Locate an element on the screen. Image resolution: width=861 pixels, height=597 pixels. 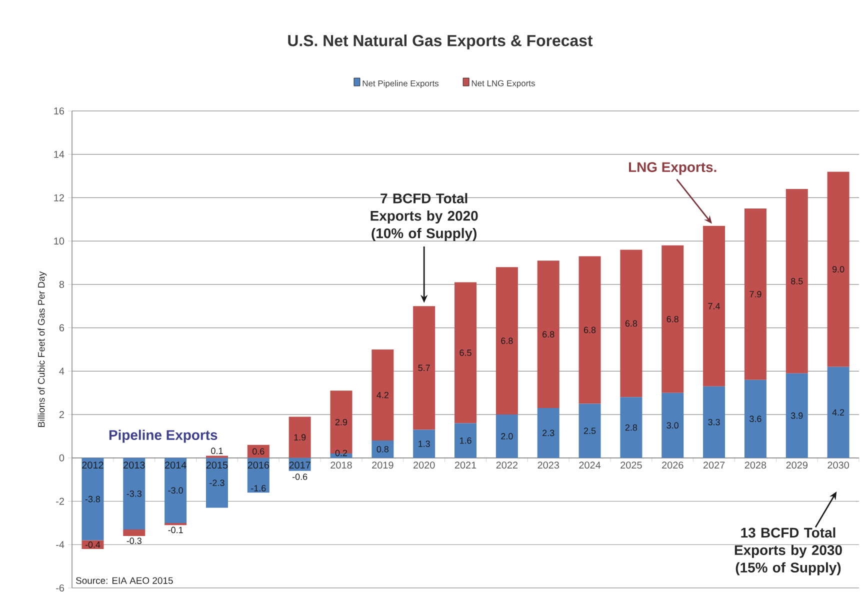
x-tick-label: 2022 is located at coordinates (507, 465).